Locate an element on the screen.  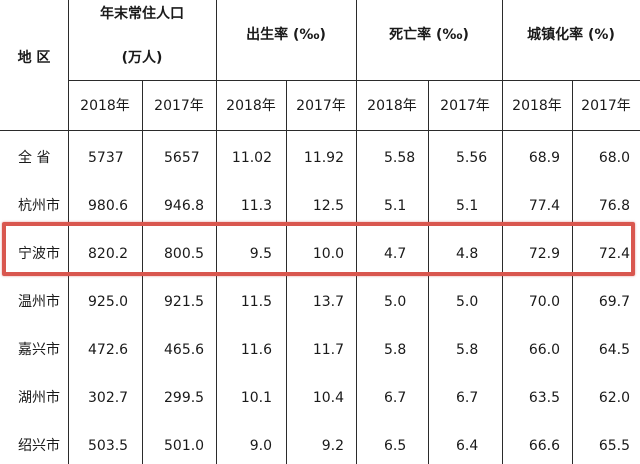
table-cell: 11.3 is located at coordinates (256, 206).